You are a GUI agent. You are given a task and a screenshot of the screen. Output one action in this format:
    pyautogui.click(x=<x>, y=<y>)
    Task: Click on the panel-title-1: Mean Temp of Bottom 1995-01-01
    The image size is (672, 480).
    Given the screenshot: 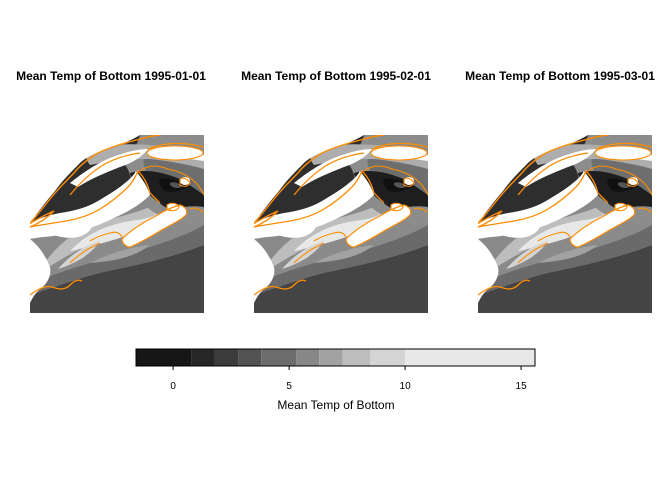 What is the action you would take?
    pyautogui.click(x=111, y=76)
    